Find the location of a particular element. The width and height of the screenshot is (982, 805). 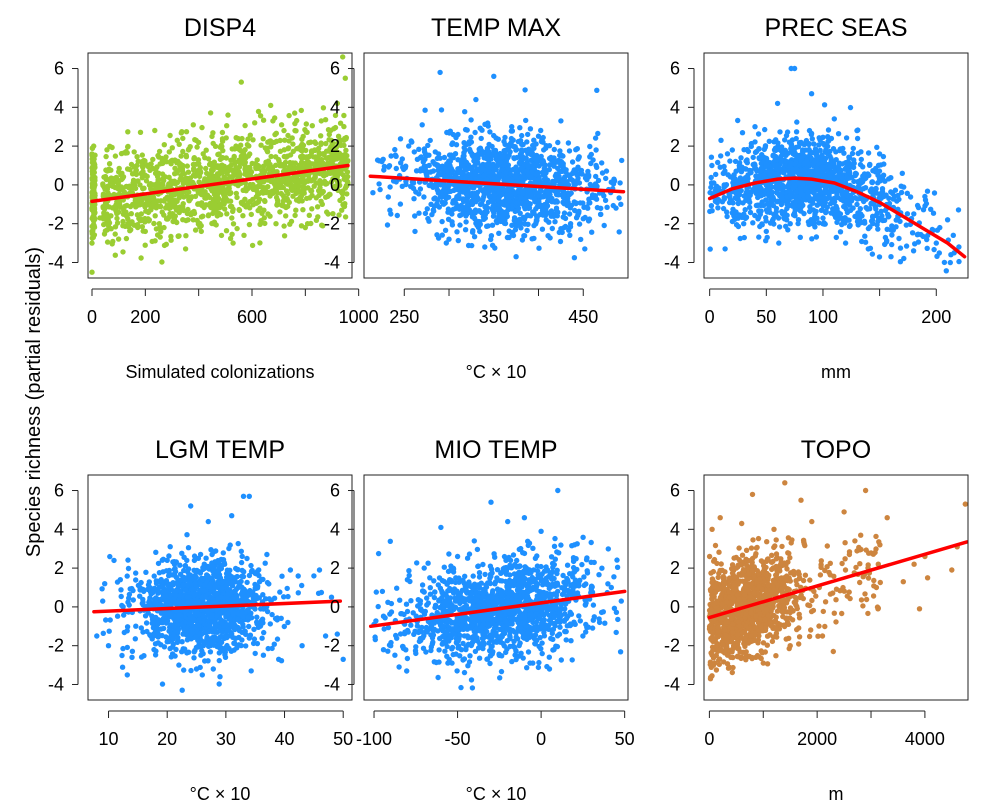

y-tick-label: -4 is located at coordinates (672, 262).